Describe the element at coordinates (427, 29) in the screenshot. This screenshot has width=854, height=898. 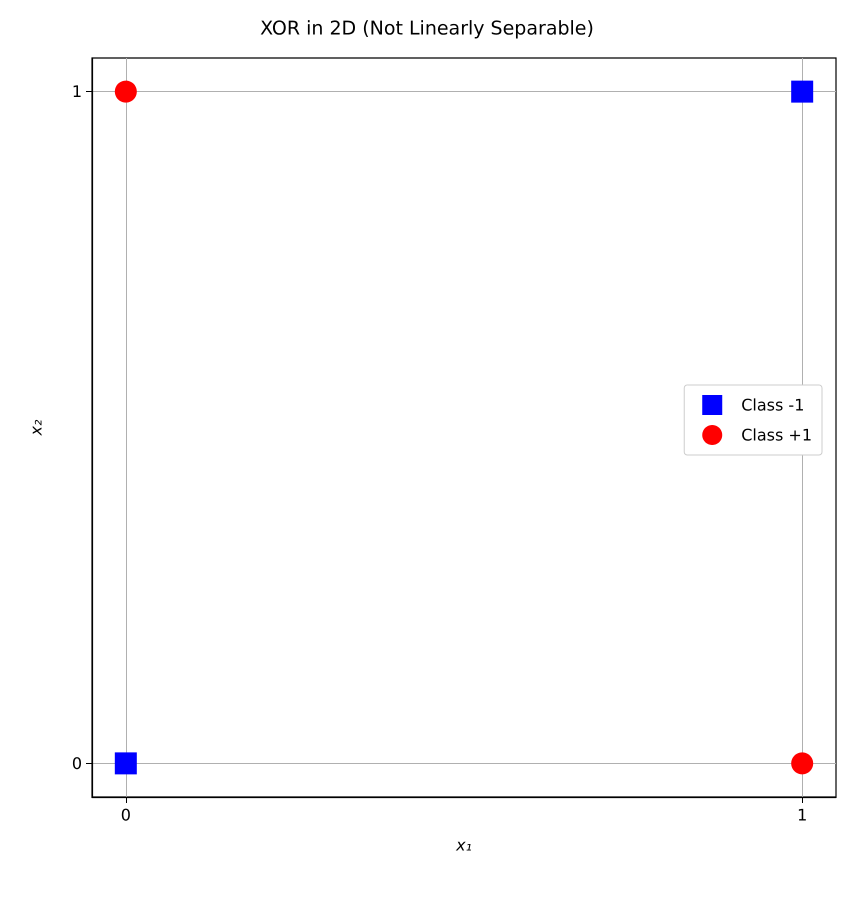
I see `chart-title: XOR in 2D (Not Linearly Separable)` at that location.